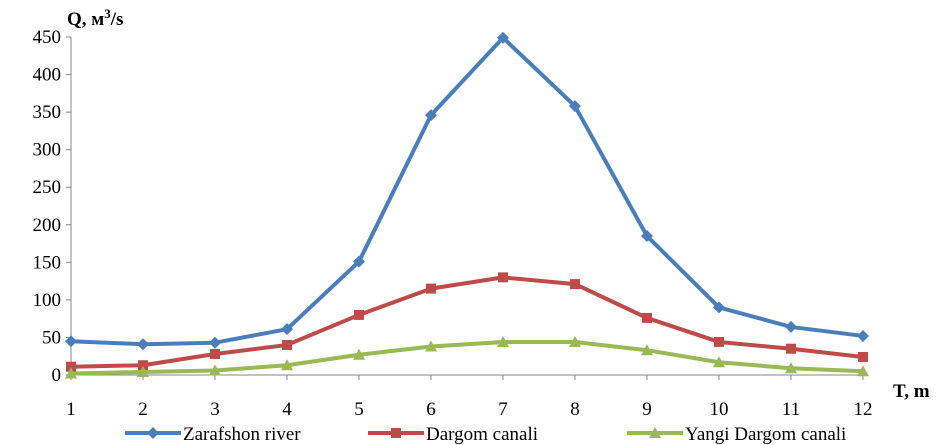  Describe the element at coordinates (47, 37) in the screenshot. I see `y-tick-label: 450` at that location.